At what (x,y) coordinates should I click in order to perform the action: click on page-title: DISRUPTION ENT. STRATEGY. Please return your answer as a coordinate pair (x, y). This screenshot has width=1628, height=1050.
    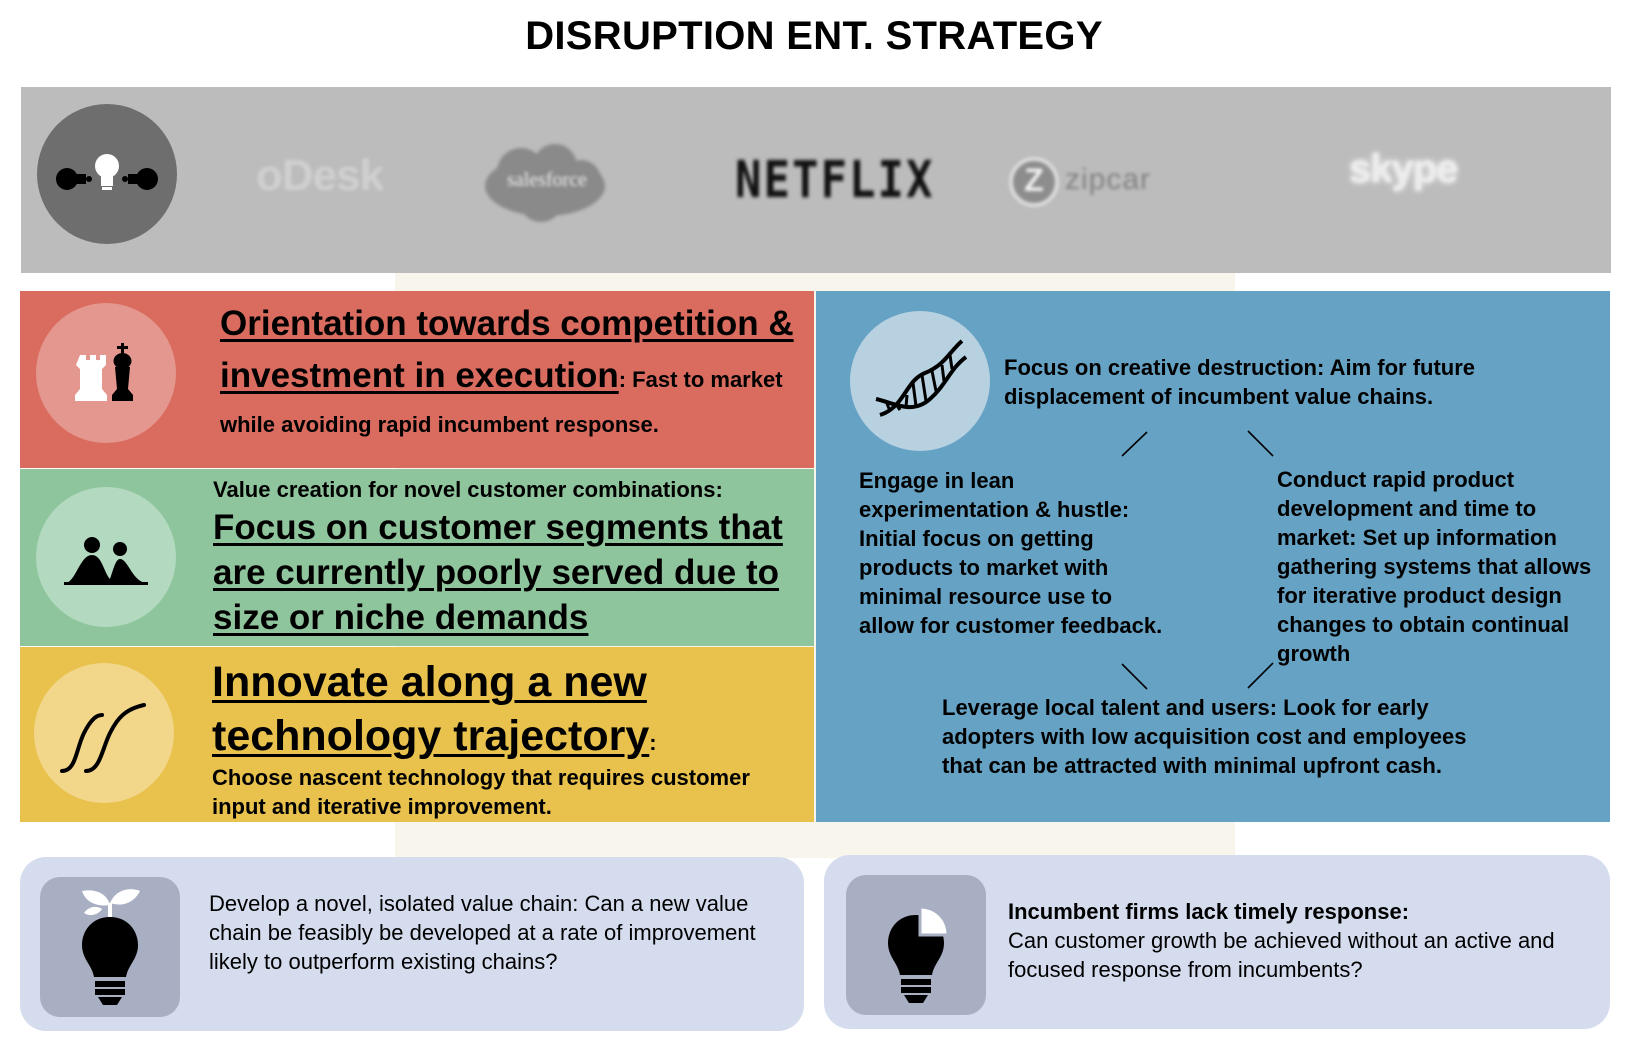
    Looking at the image, I should click on (814, 36).